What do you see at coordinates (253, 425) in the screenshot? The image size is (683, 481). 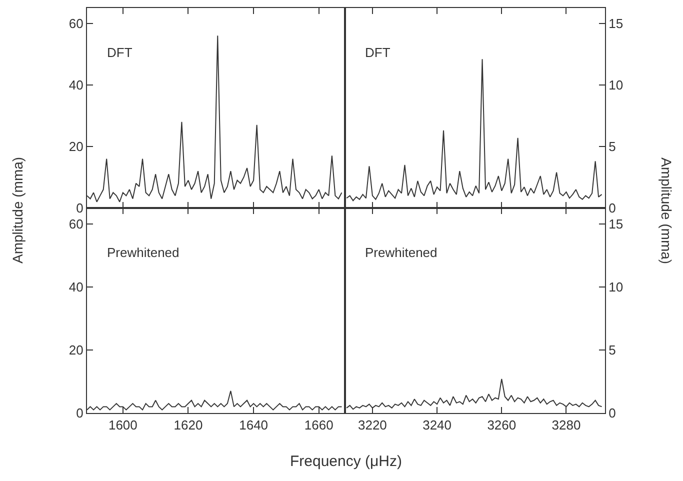 I see `x-tick-label: 1640` at bounding box center [253, 425].